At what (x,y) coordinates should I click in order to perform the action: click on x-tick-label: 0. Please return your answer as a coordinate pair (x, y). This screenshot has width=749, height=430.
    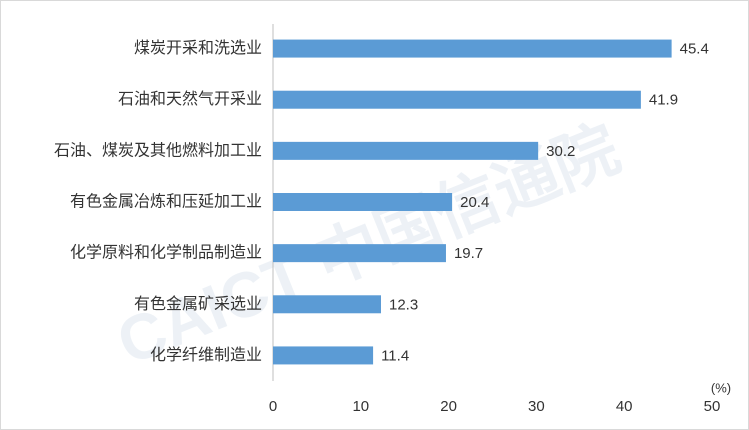
    Looking at the image, I should click on (273, 406).